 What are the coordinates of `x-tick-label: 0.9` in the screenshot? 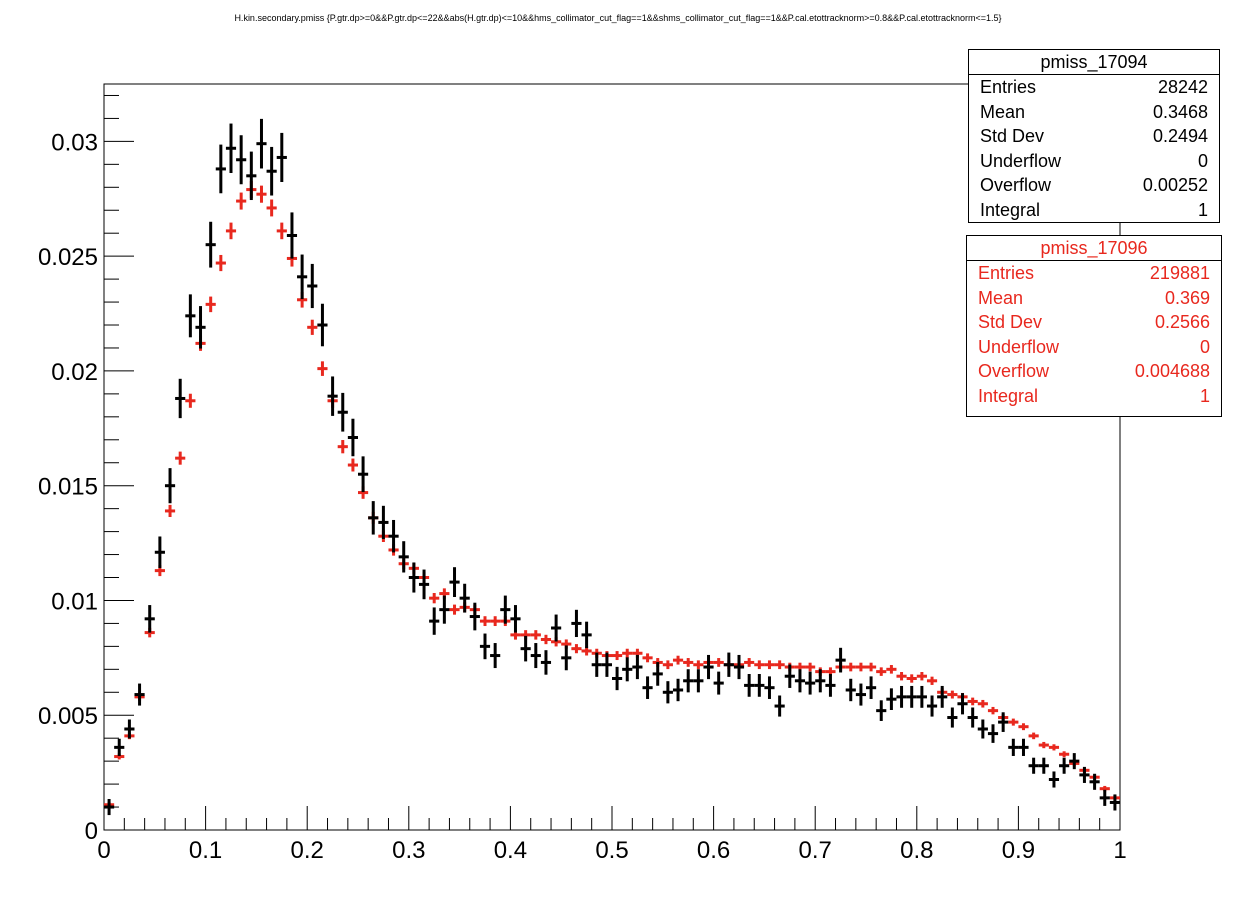 It's located at (1018, 850).